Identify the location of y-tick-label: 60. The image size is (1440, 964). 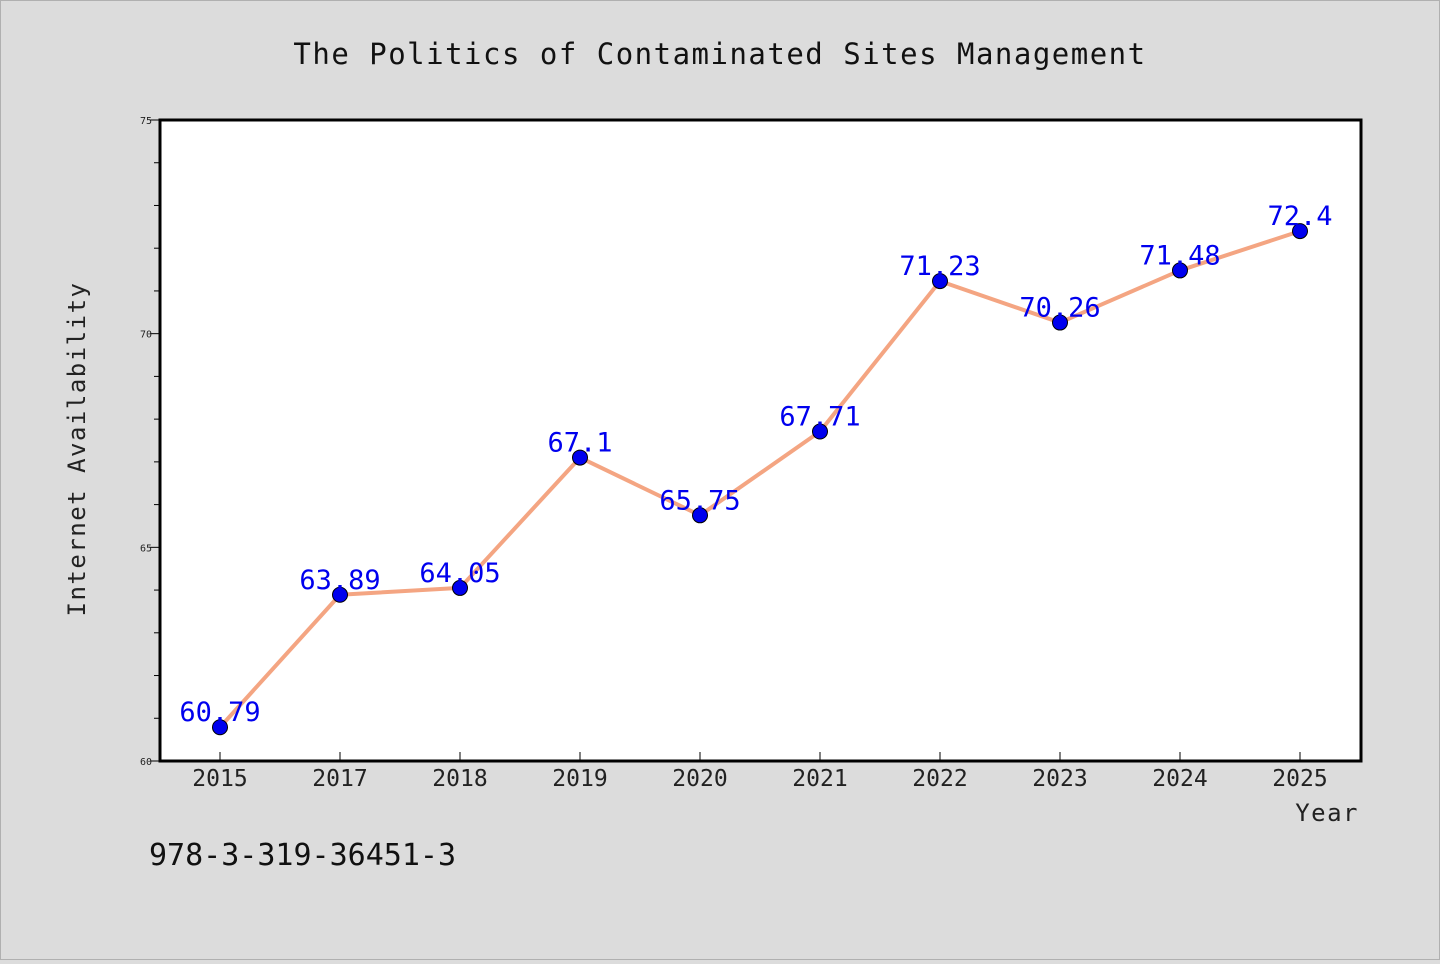
(146, 762).